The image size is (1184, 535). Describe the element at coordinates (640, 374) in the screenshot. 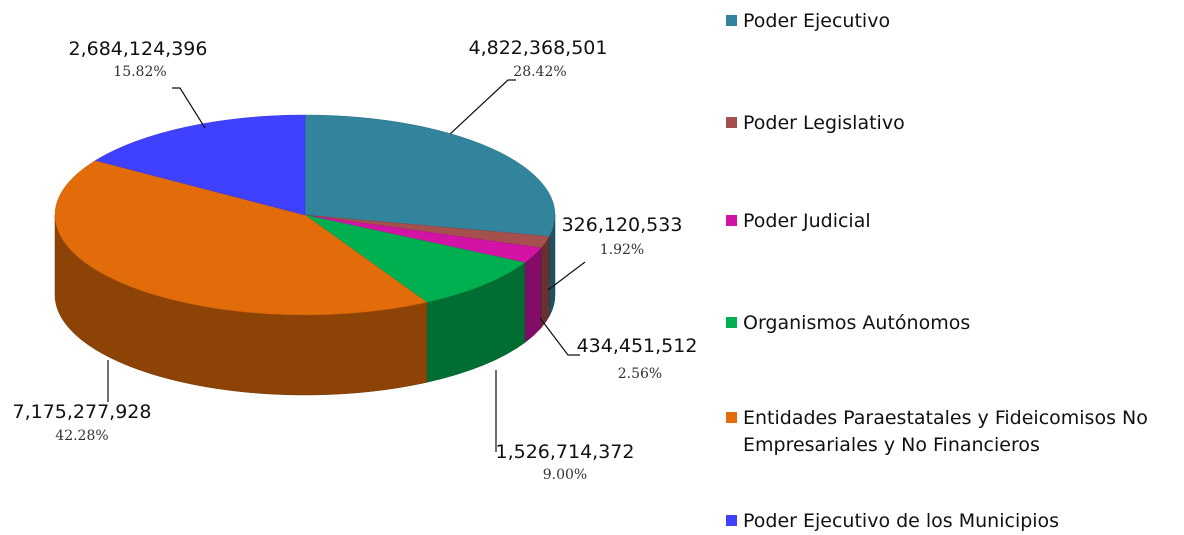

I see `data-label-percent-2: 2.56%` at that location.